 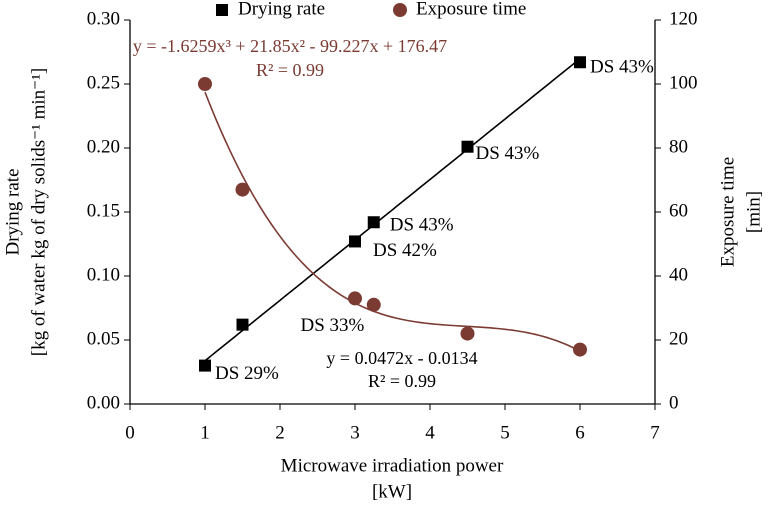 What do you see at coordinates (392, 465) in the screenshot?
I see `x-axis-title: Microwave irradiation power` at bounding box center [392, 465].